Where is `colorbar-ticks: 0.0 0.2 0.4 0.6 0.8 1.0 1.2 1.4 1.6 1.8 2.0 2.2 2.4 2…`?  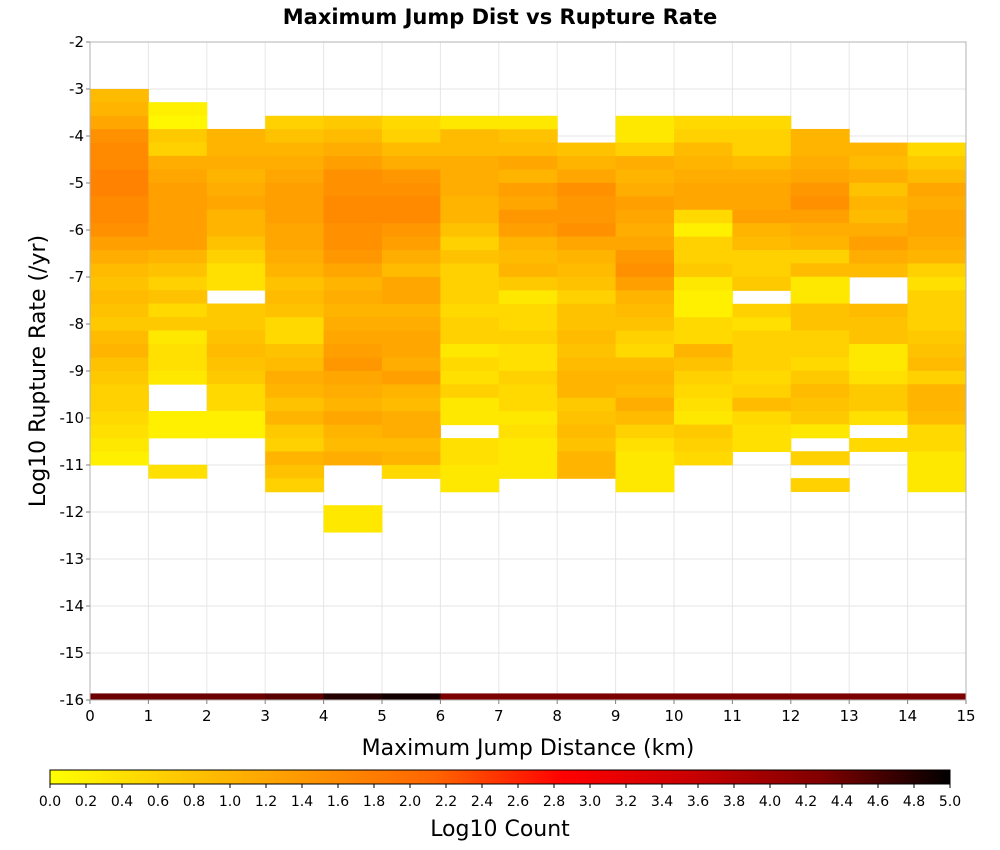 colorbar-ticks: 0.0 0.2 0.4 0.6 0.8 1.0 1.2 1.4 1.6 1.8 2.0 2.2 2.4 2… is located at coordinates (500, 797).